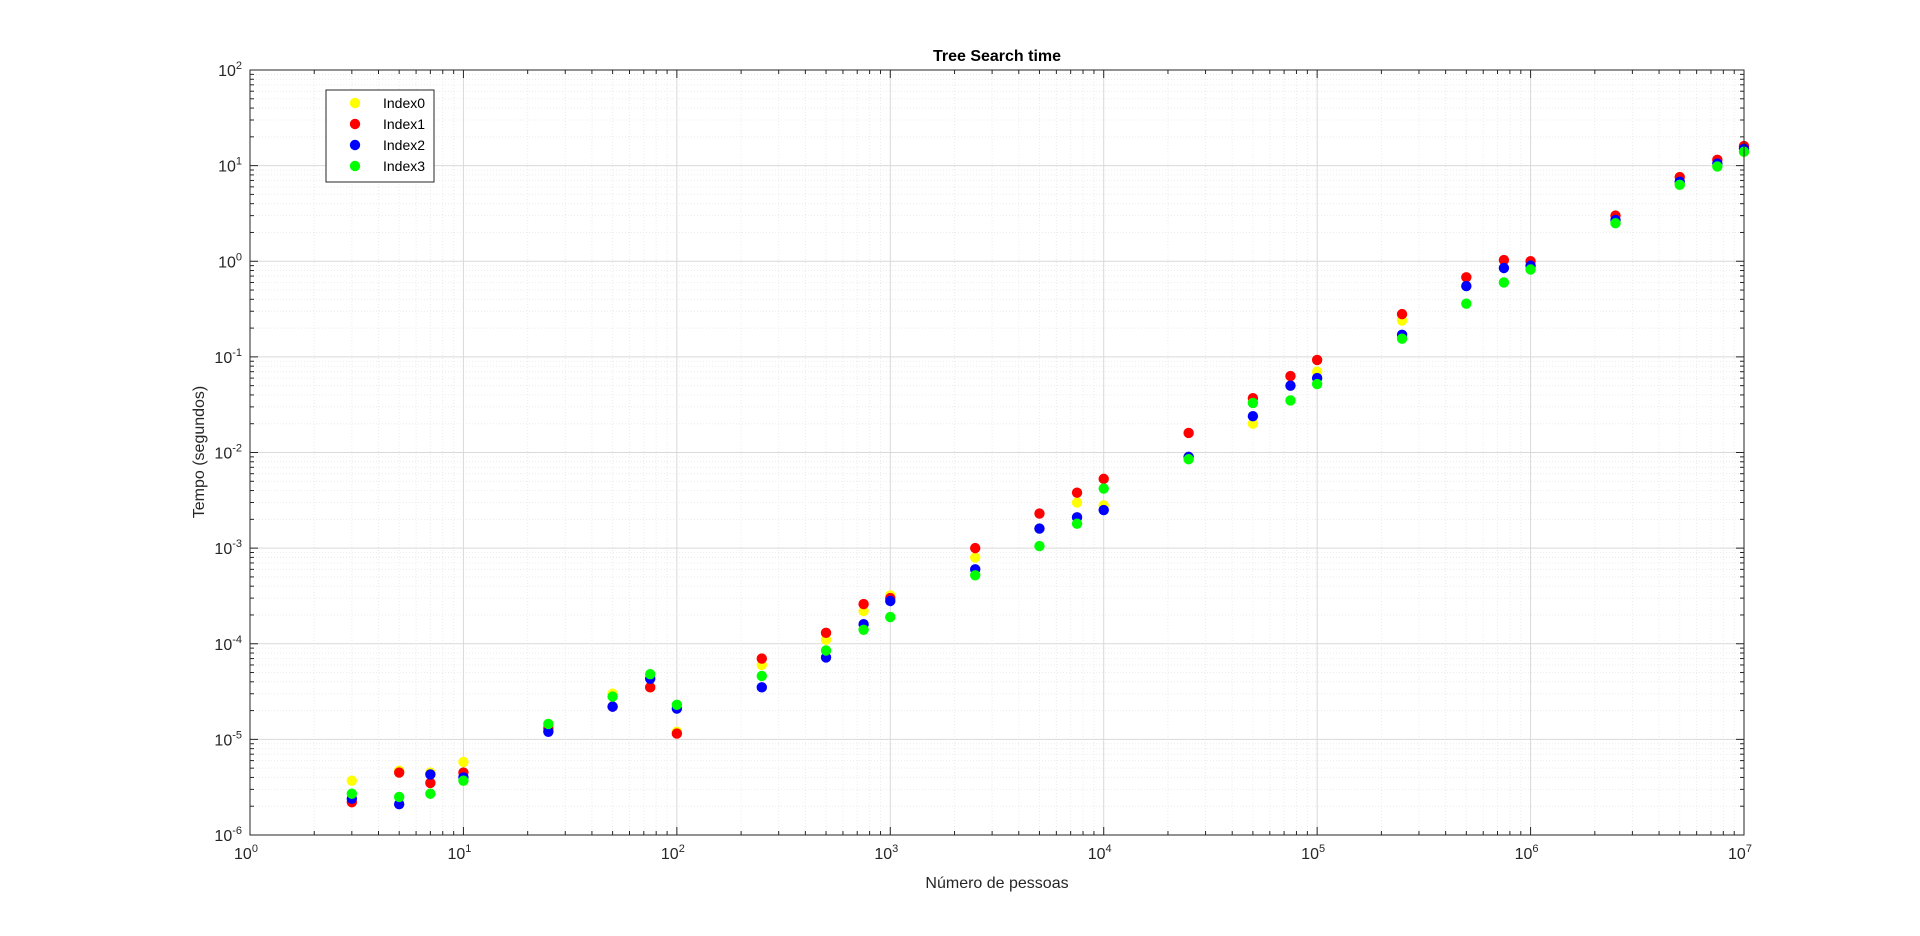 The height and width of the screenshot is (936, 1920). What do you see at coordinates (886, 853) in the screenshot?
I see `x-tick-label: 10³` at bounding box center [886, 853].